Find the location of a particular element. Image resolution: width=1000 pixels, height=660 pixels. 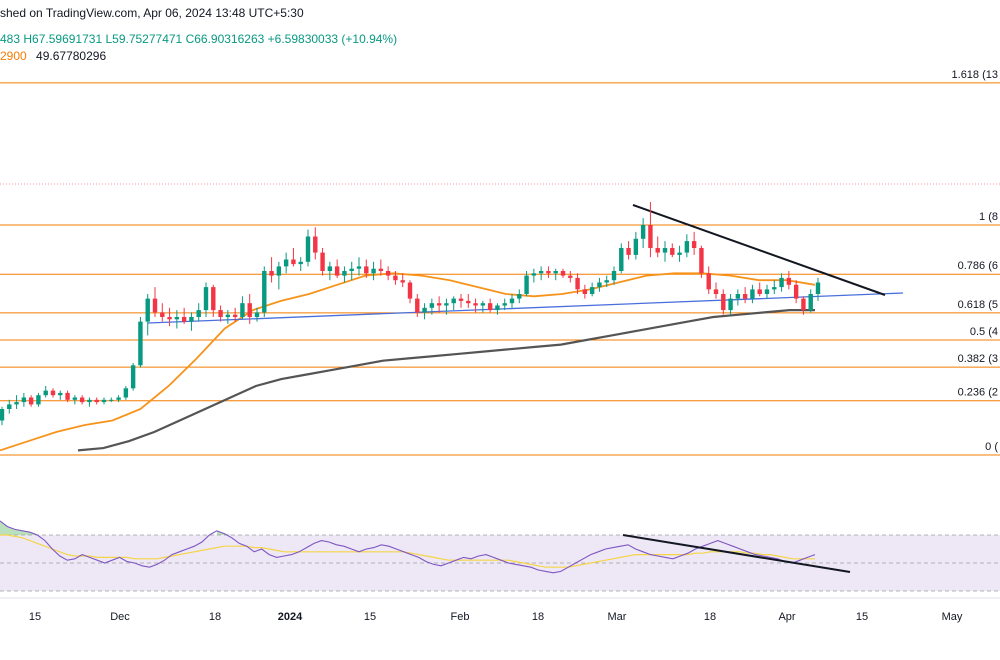

rsi-ma-line is located at coordinates (407, 551).